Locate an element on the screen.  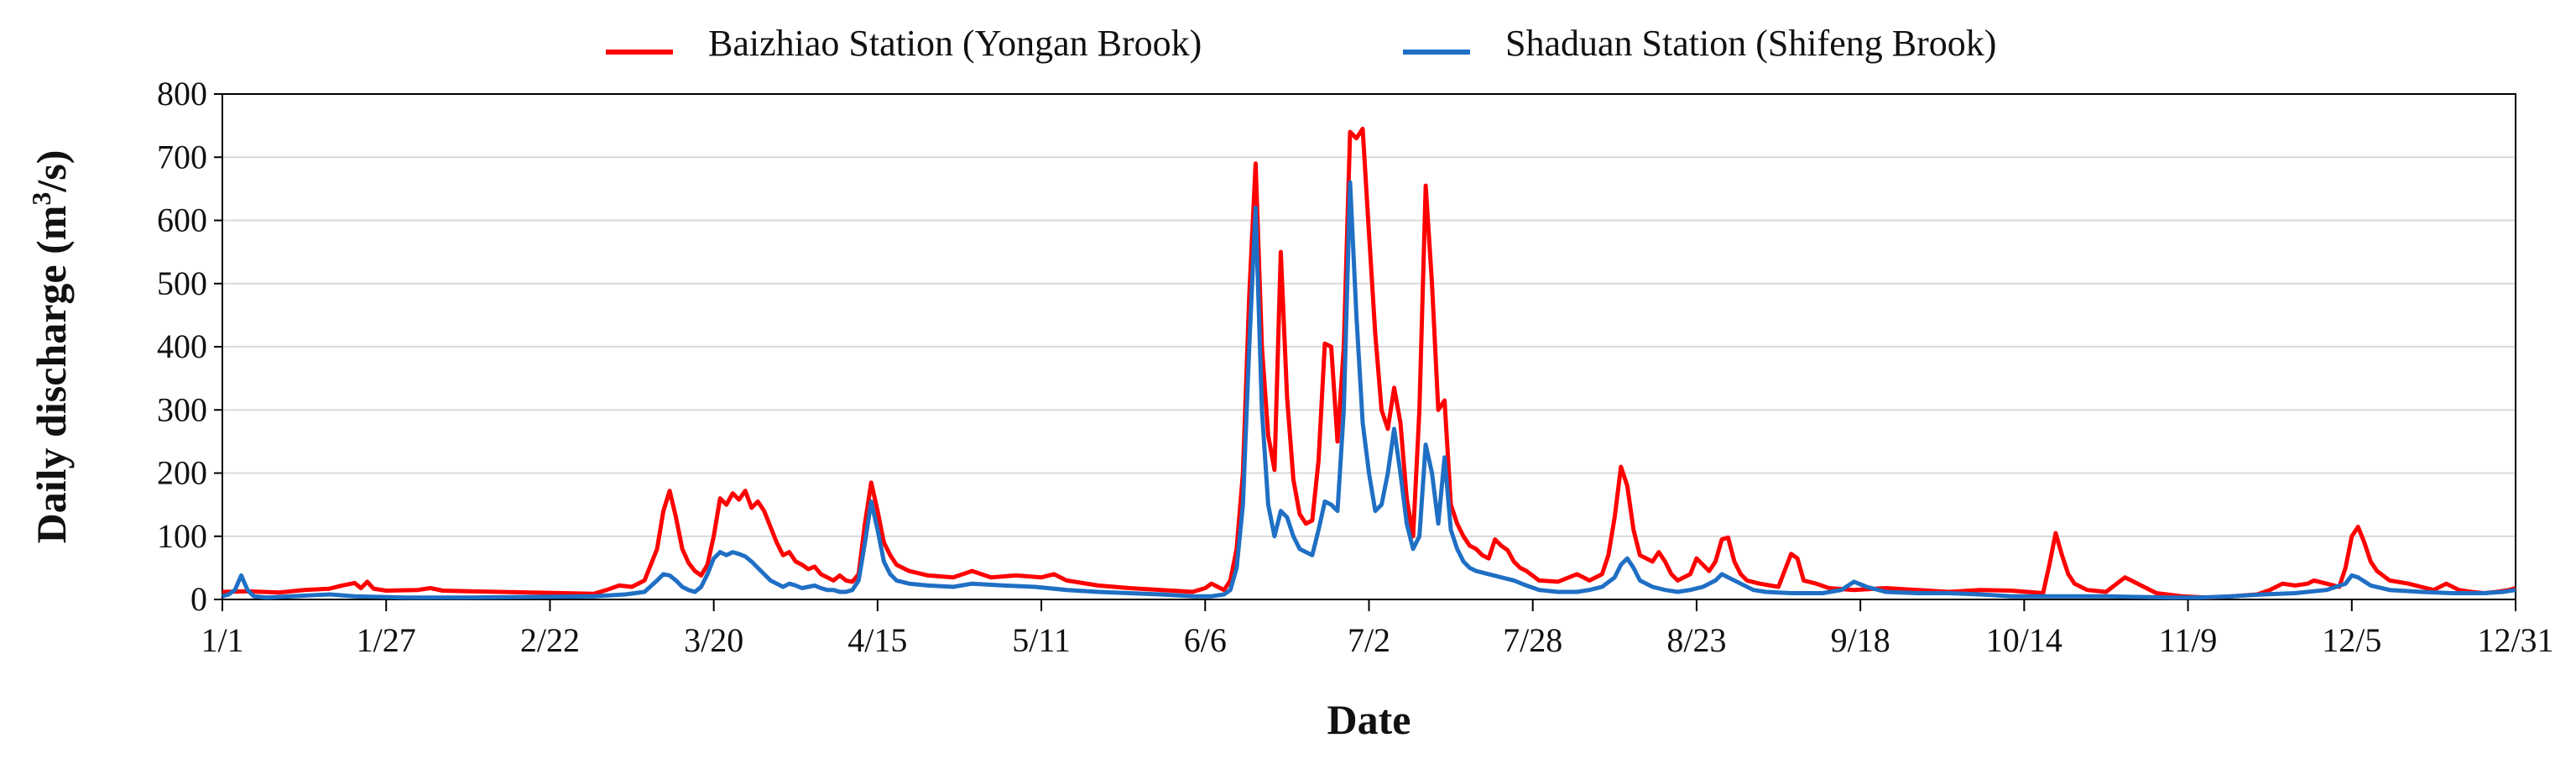
x-tick-label: 5/11 is located at coordinates (1041, 640).